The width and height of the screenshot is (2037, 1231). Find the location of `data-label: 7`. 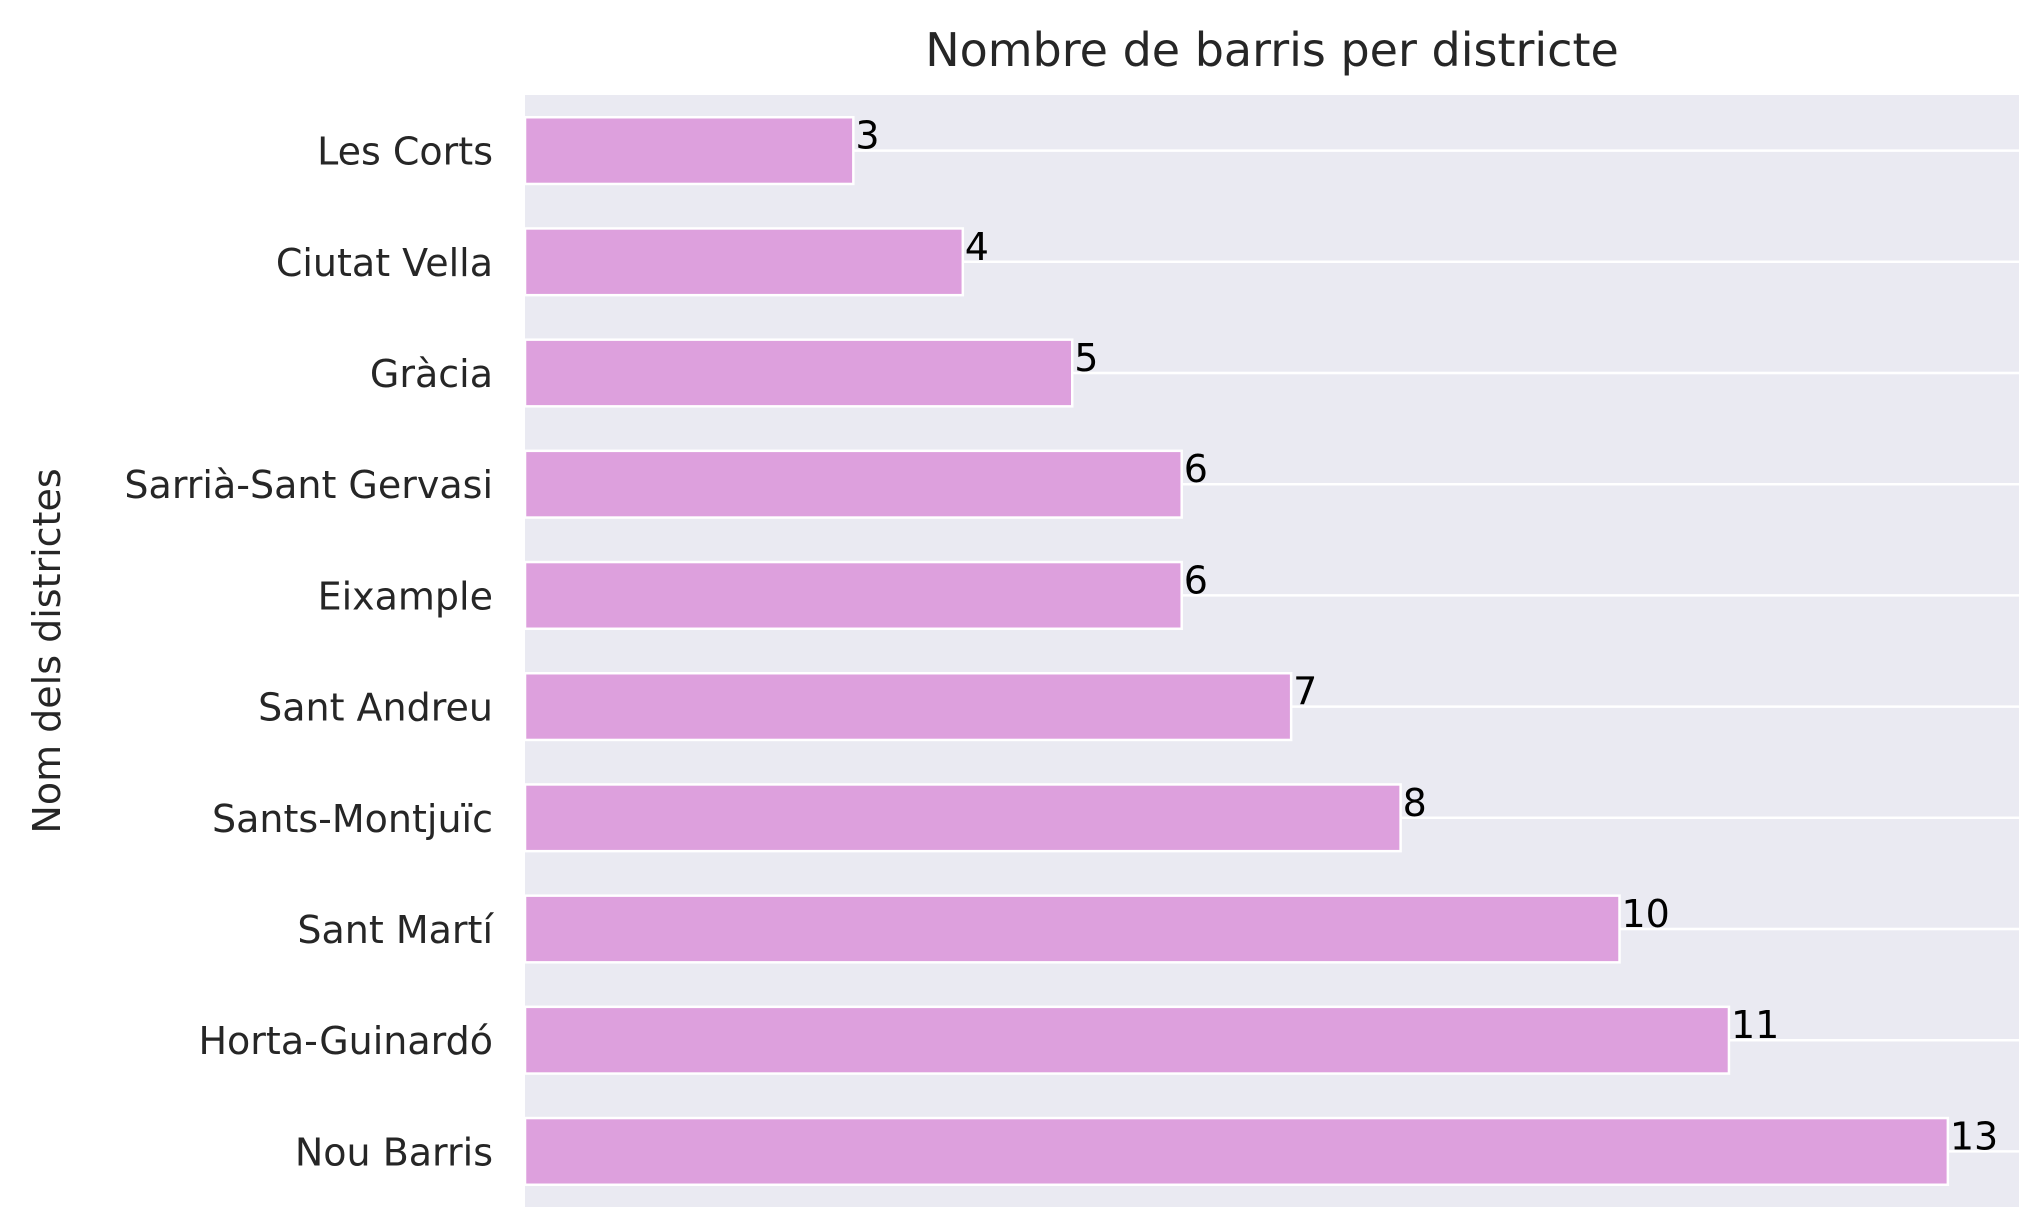

data-label: 7 is located at coordinates (1305, 692).